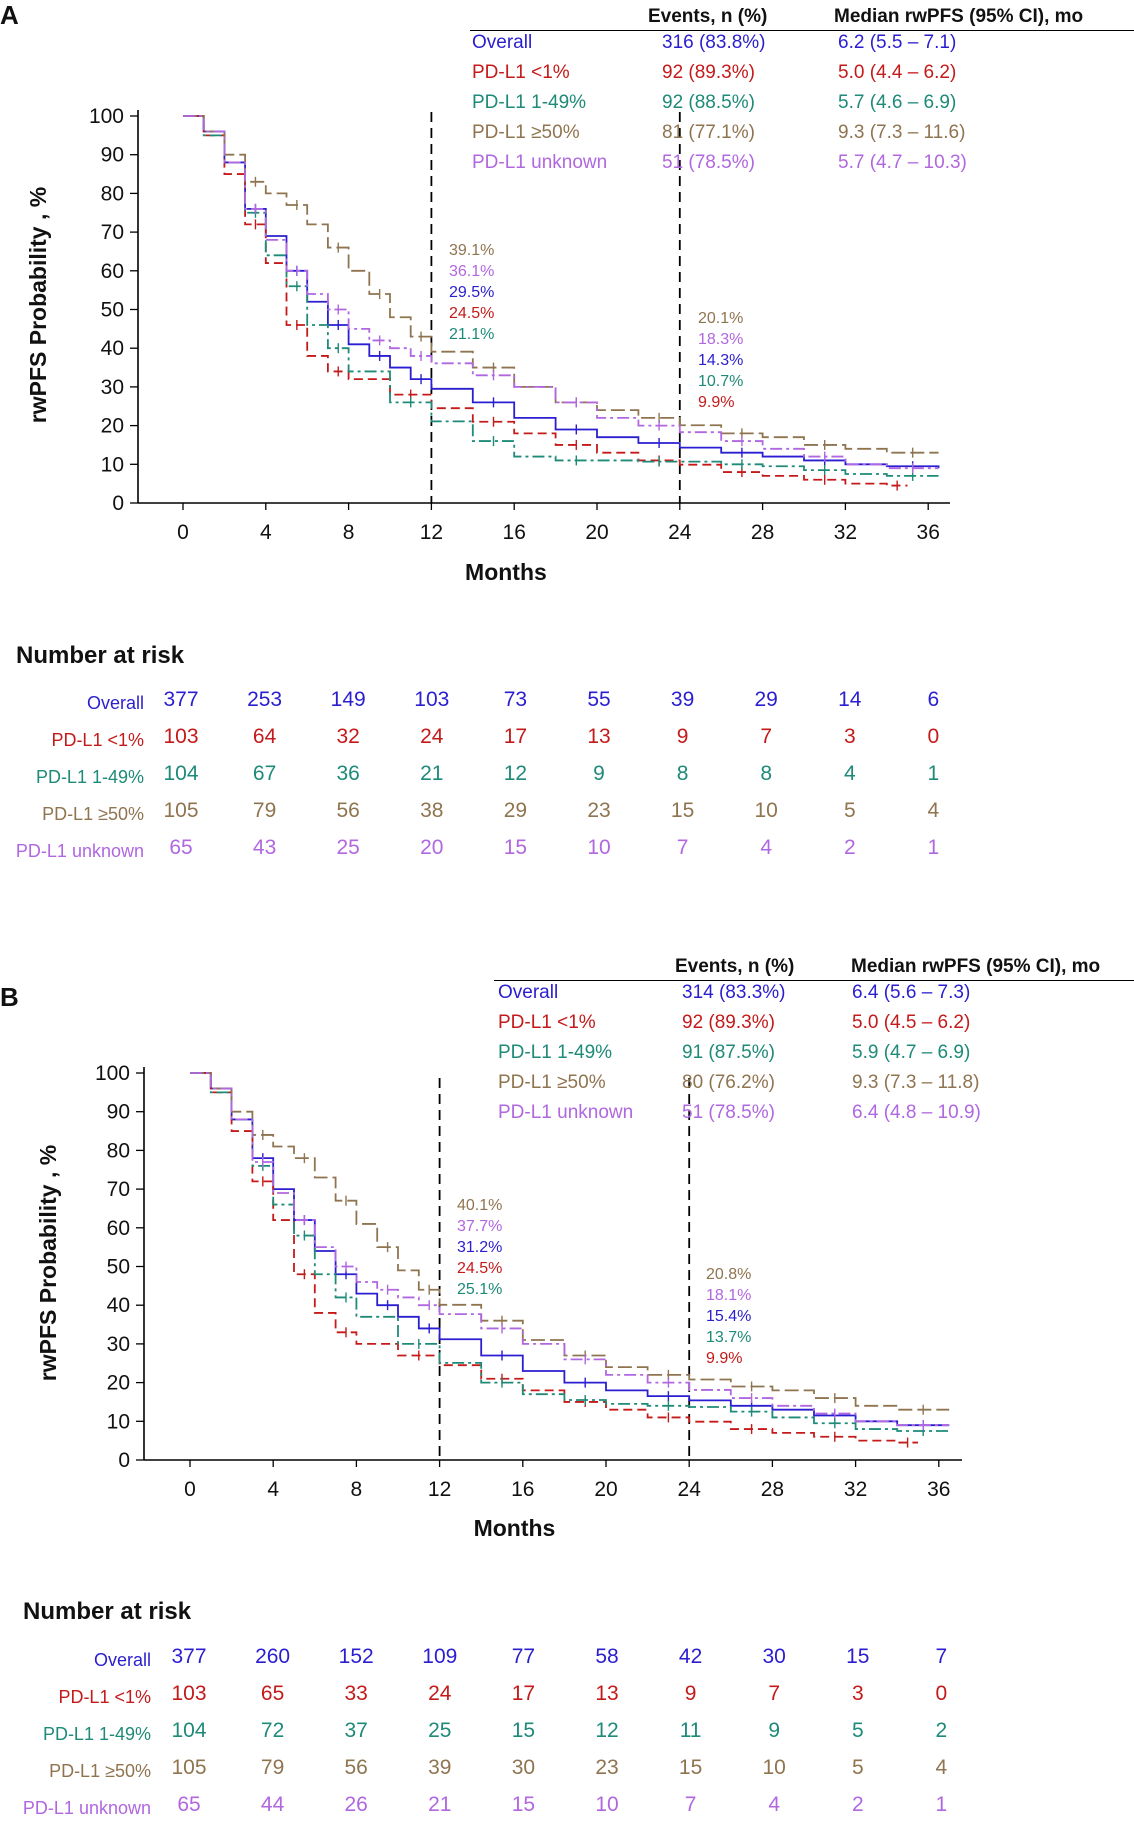 The width and height of the screenshot is (1134, 1827). Describe the element at coordinates (566, 1112) in the screenshot. I see `table-row-name: PD-L1 unknown` at that location.